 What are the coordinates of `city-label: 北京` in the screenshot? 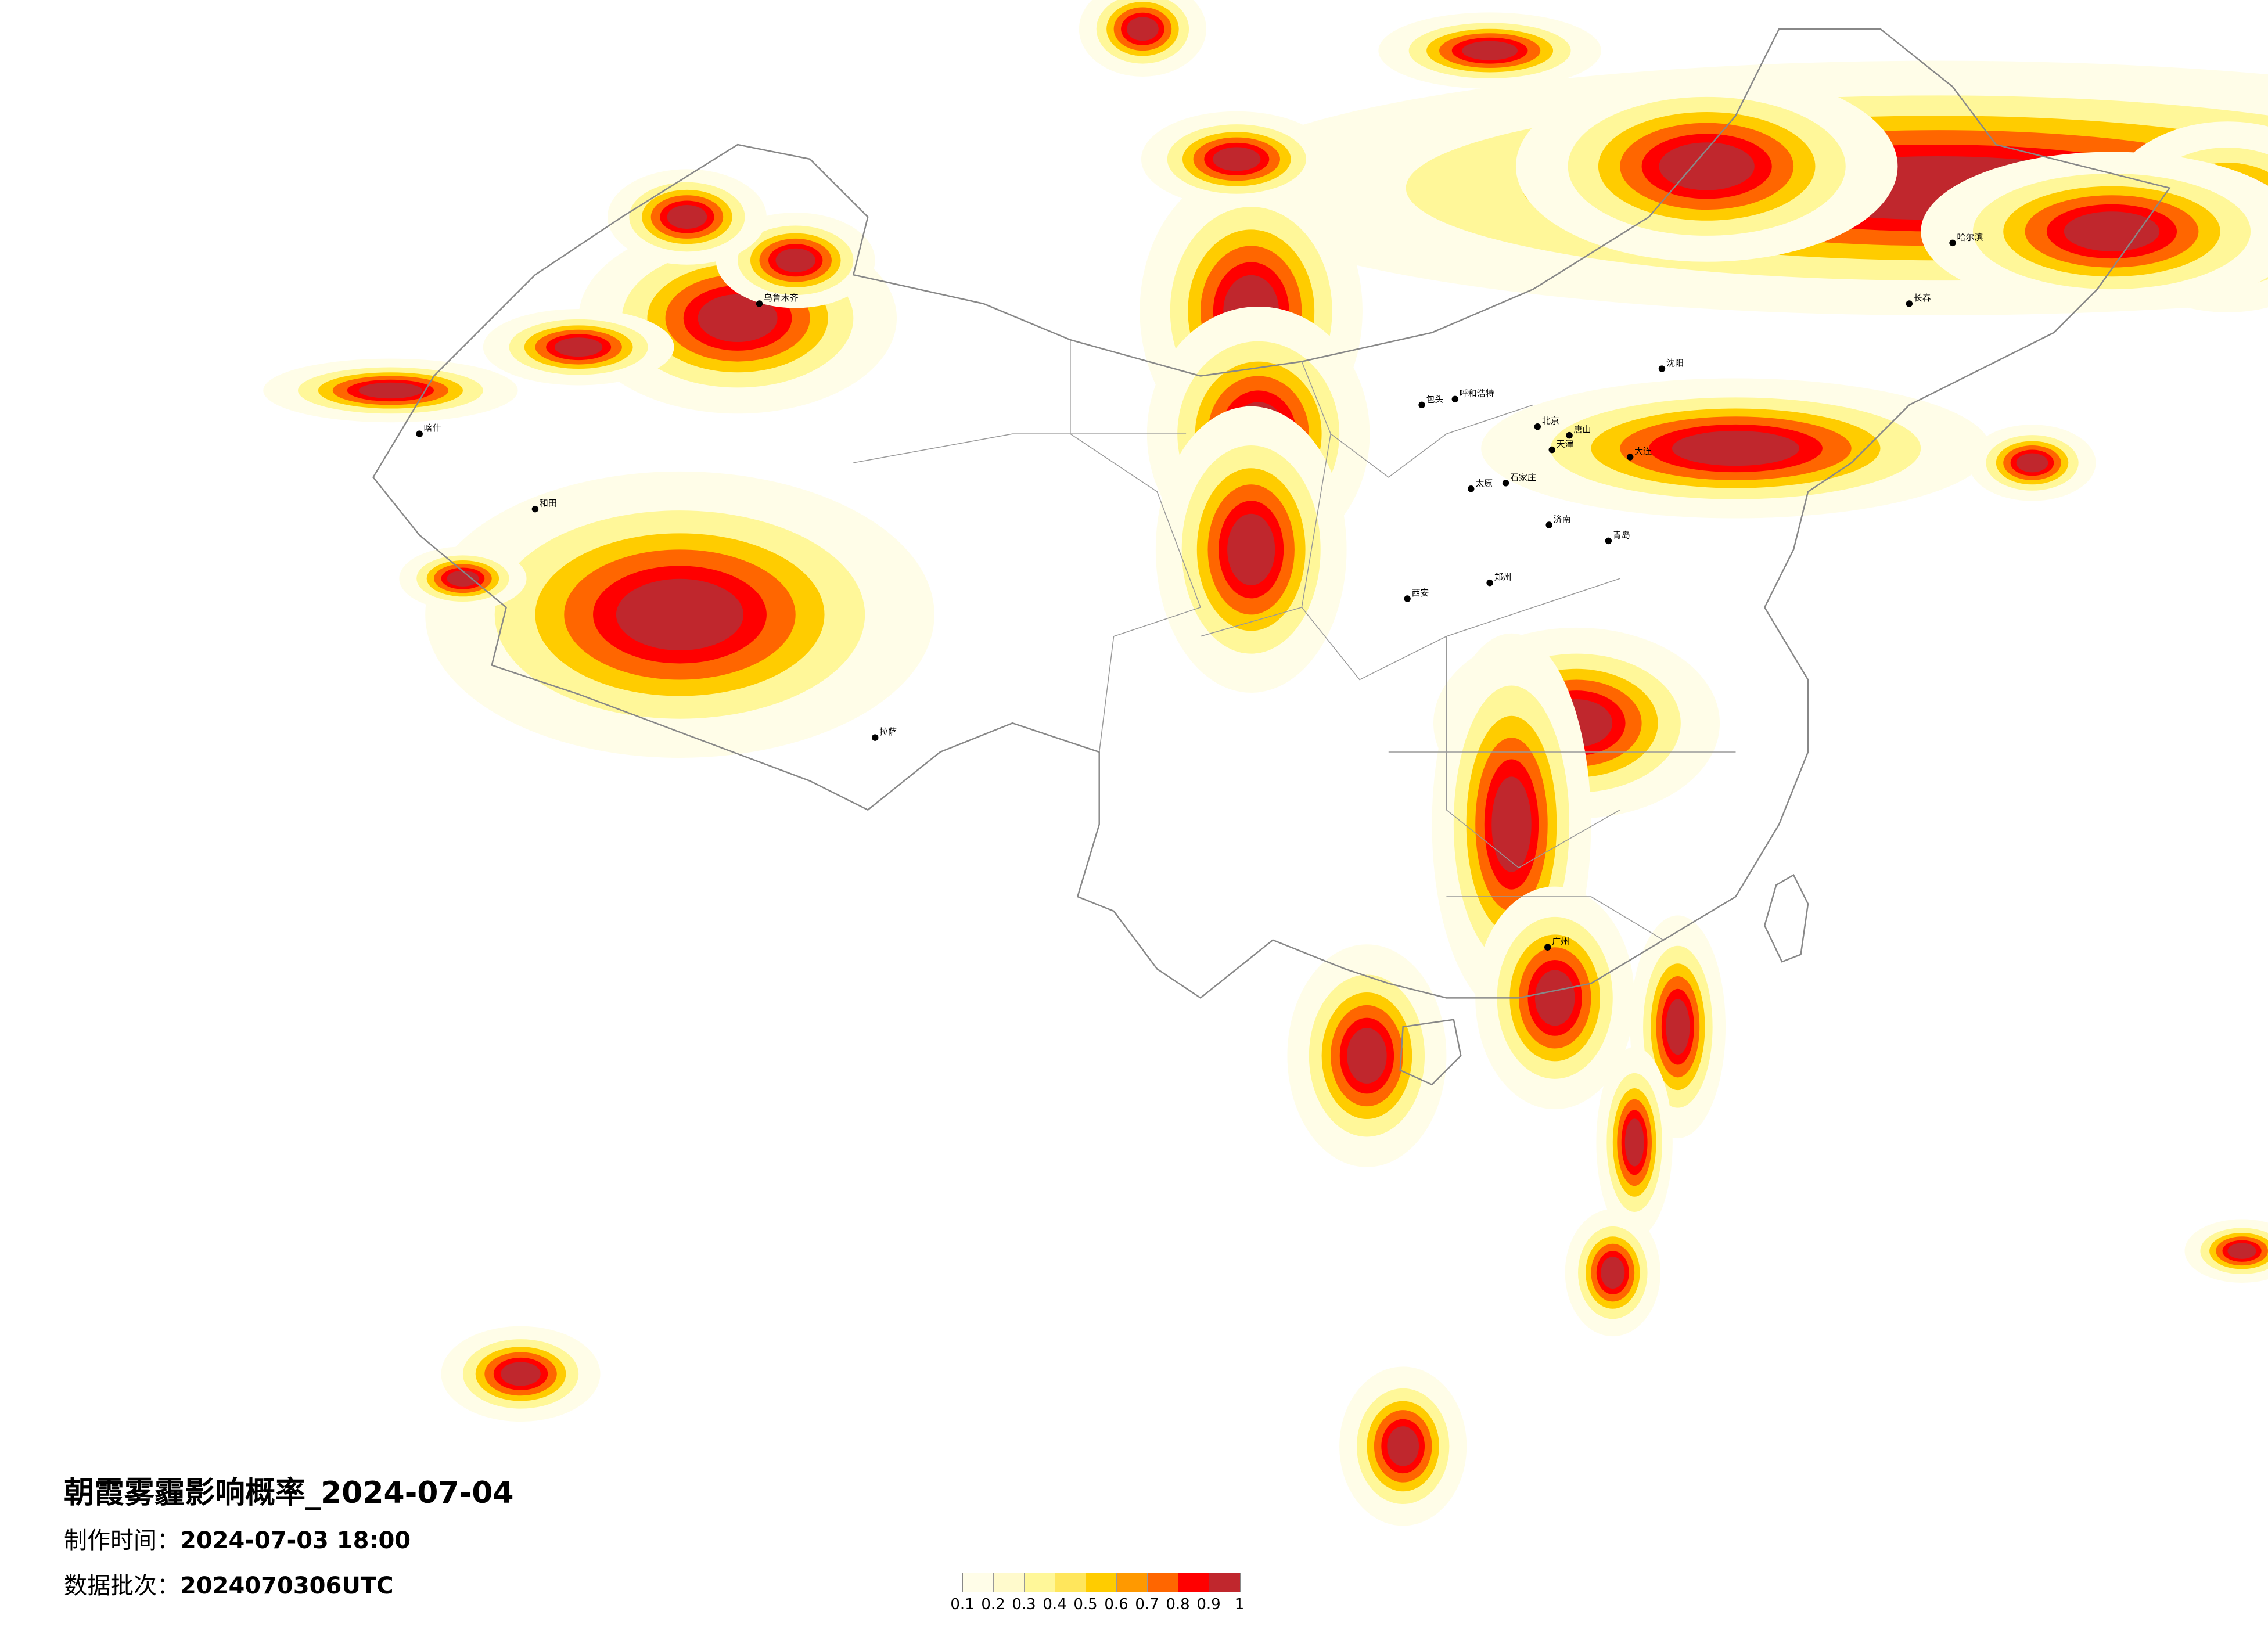 It's located at (1550, 421).